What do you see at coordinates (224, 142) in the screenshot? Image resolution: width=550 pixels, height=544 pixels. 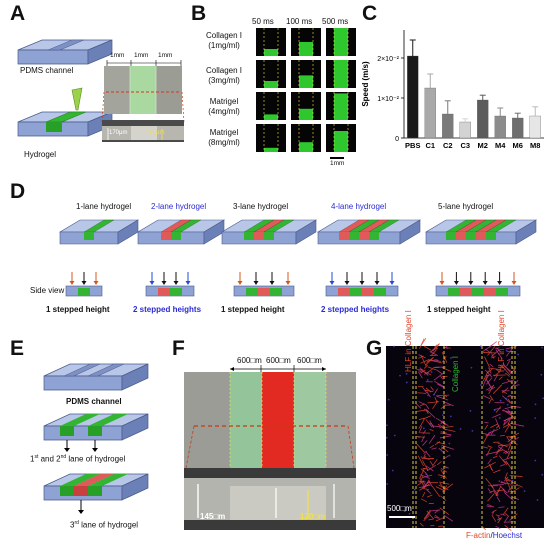 I see `row-3-conc: (8mg/ml)` at bounding box center [224, 142].